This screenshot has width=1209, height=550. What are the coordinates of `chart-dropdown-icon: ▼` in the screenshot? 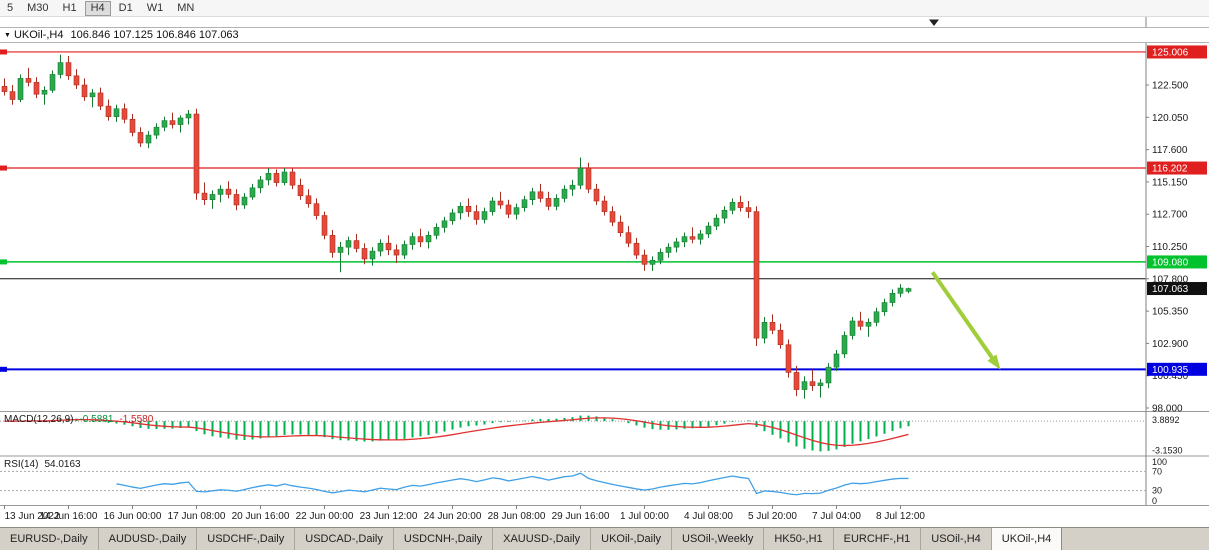 It's located at (7, 35).